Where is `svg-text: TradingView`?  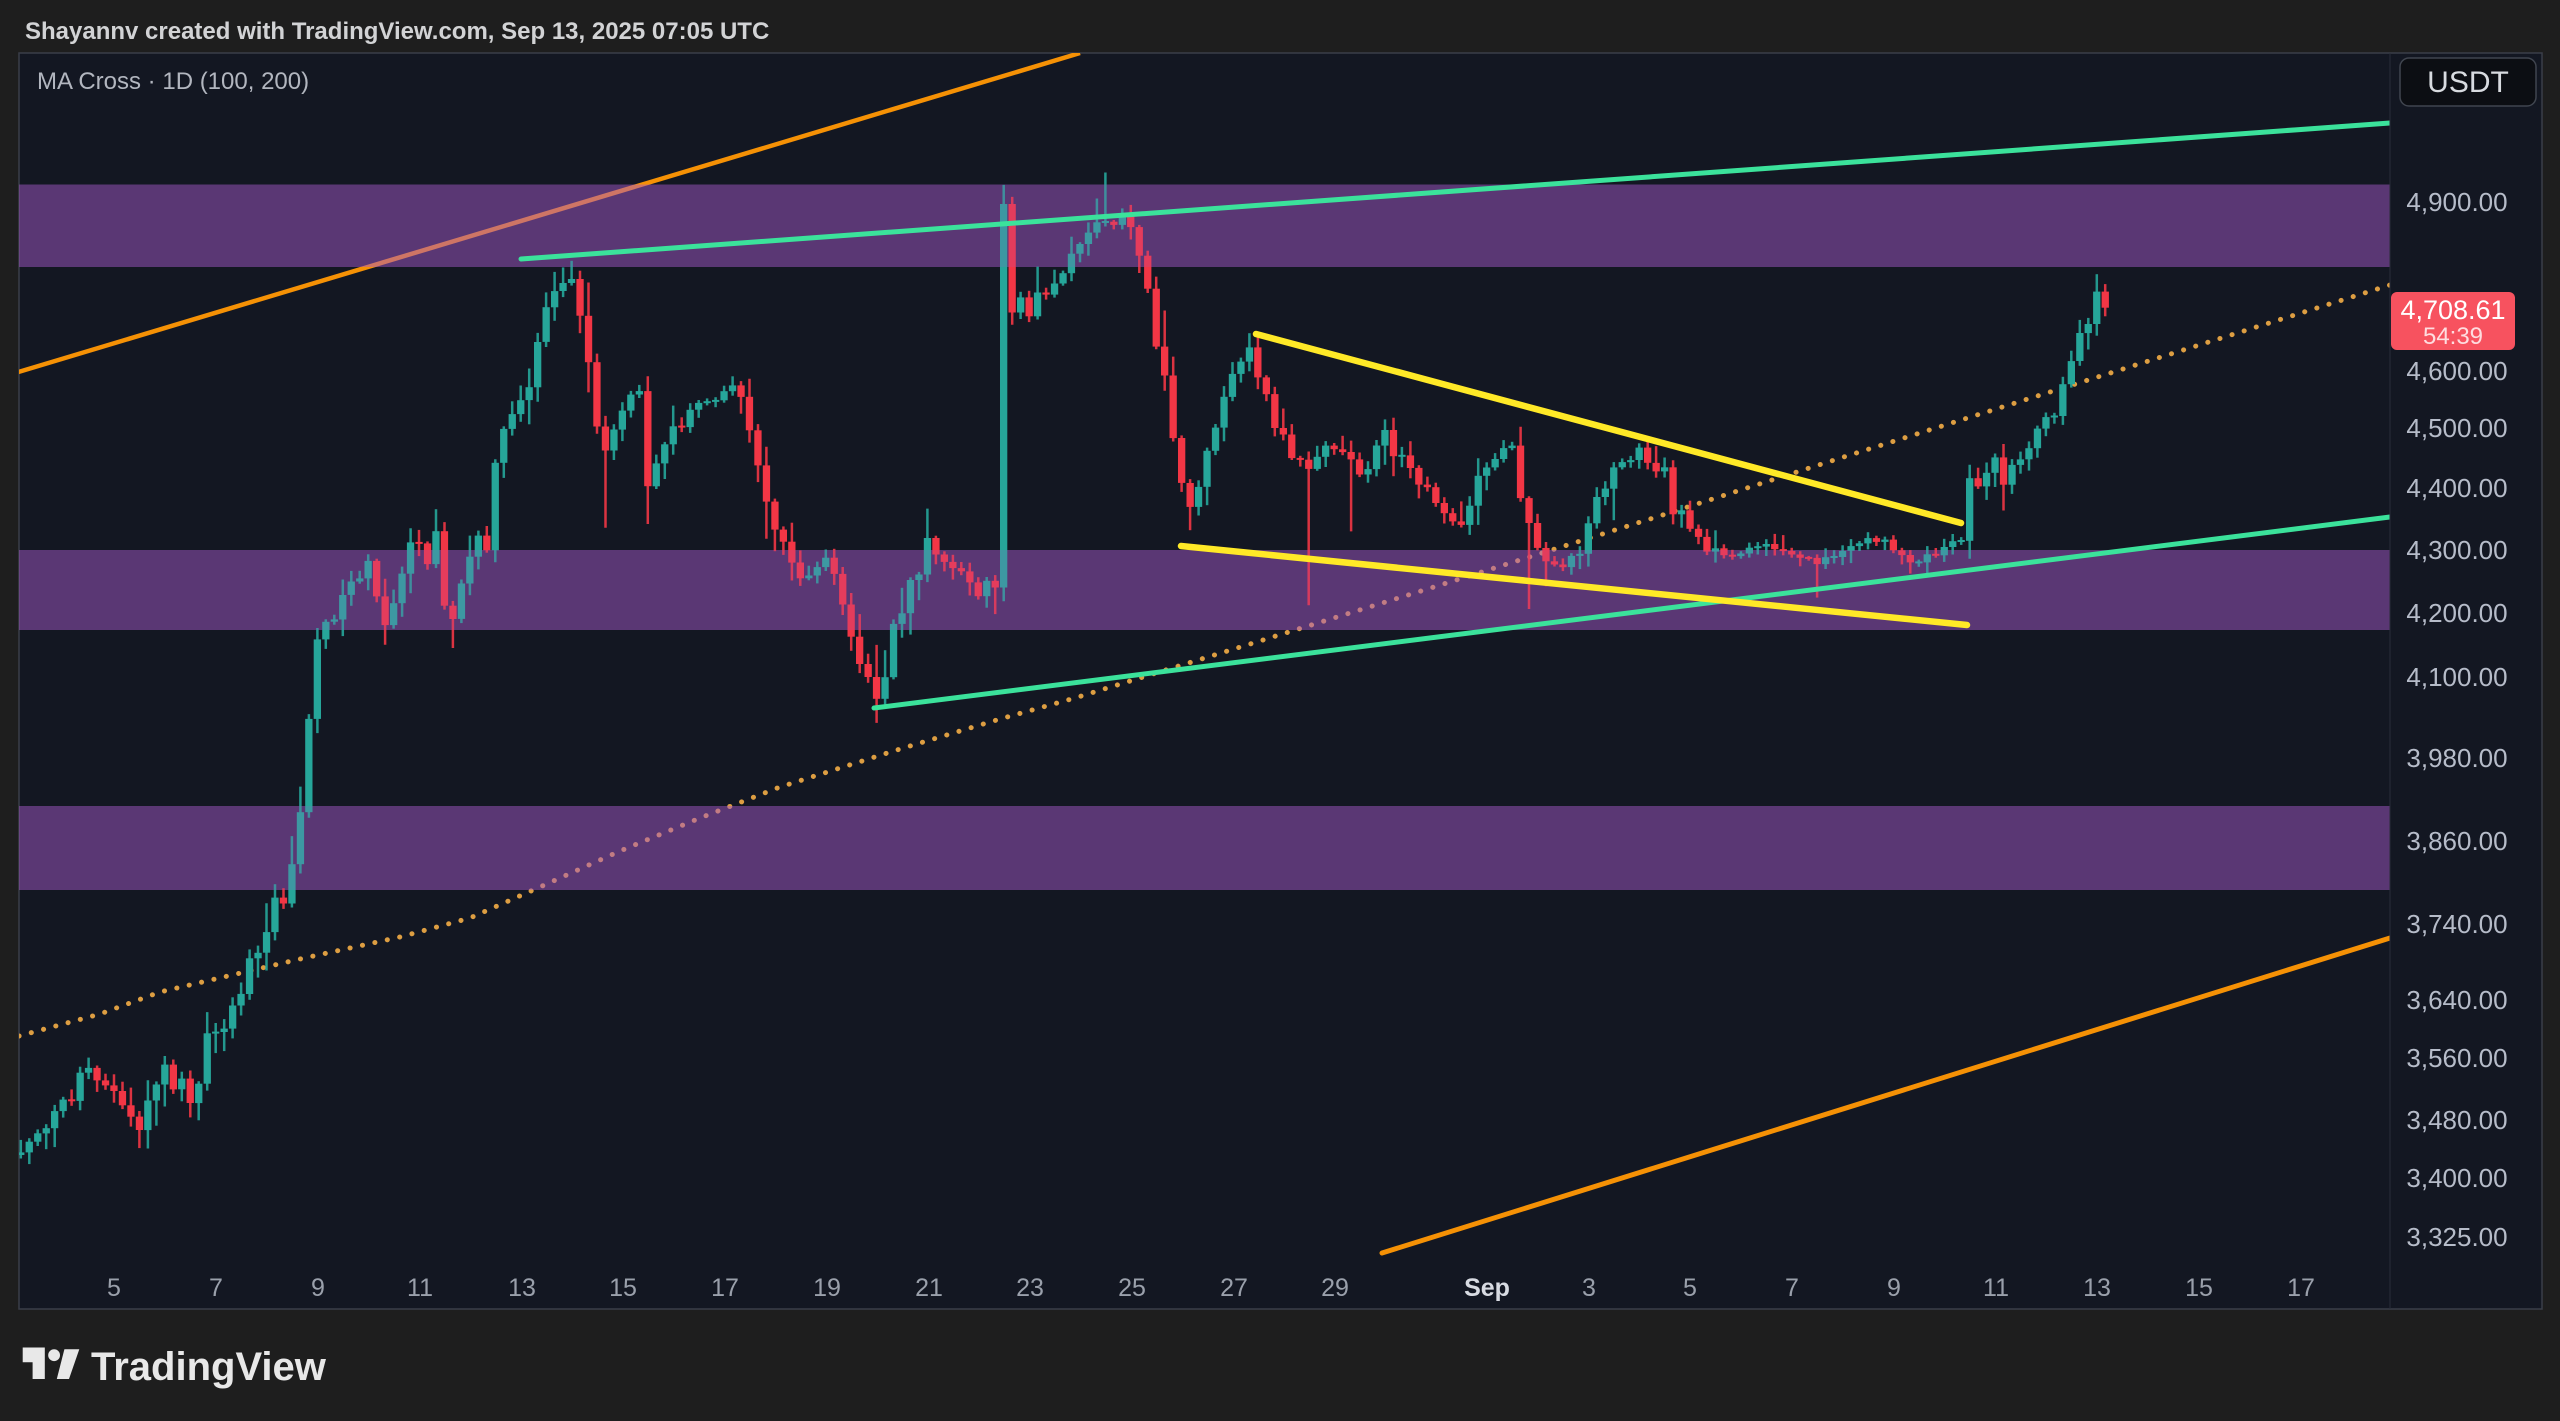
svg-text: TradingView is located at coordinates (209, 1367).